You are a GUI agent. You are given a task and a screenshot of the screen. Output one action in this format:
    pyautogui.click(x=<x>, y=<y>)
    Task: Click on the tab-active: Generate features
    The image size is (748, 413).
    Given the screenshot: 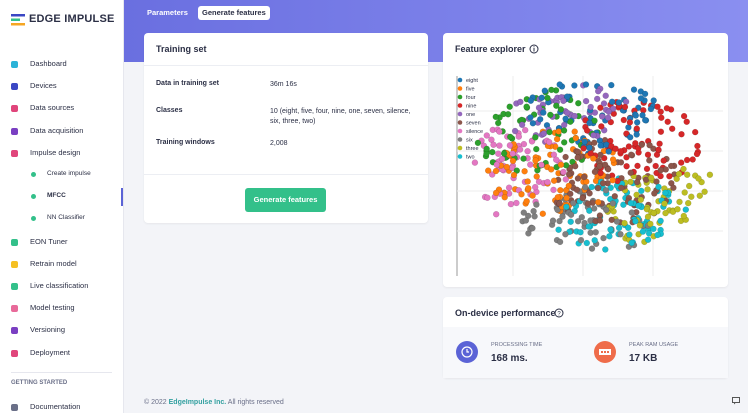 What is the action you would take?
    pyautogui.click(x=234, y=13)
    